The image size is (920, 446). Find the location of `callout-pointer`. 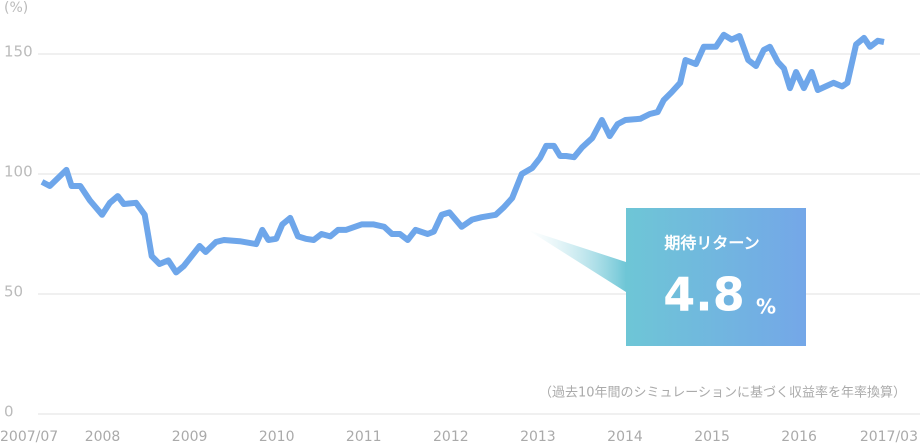

callout-pointer is located at coordinates (577, 261).